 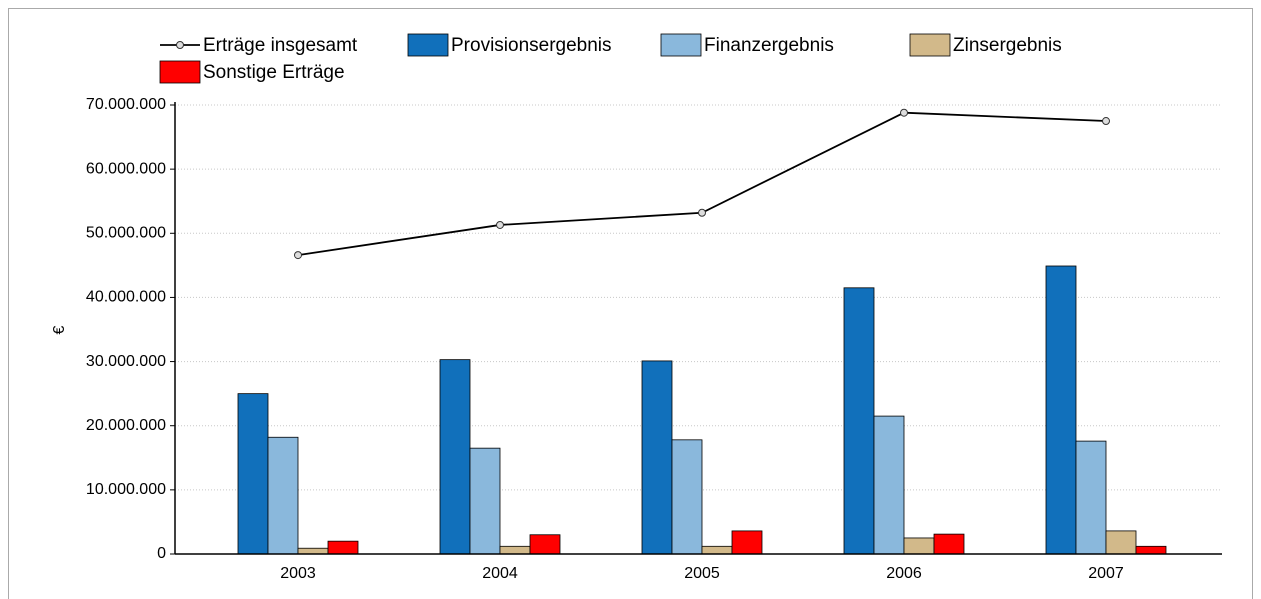 What do you see at coordinates (1007, 45) in the screenshot?
I see `legend-label: Zinsergebnis` at bounding box center [1007, 45].